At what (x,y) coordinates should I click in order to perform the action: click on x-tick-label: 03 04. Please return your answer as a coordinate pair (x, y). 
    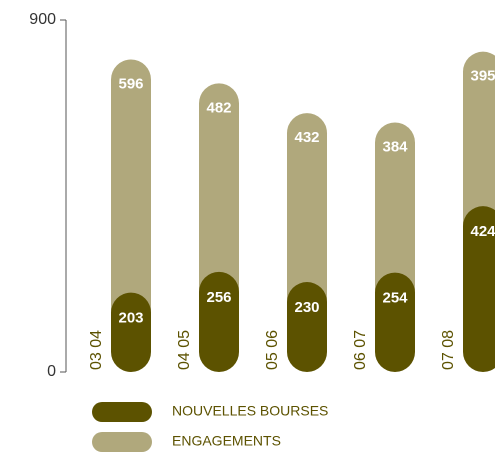
    Looking at the image, I should click on (96, 350).